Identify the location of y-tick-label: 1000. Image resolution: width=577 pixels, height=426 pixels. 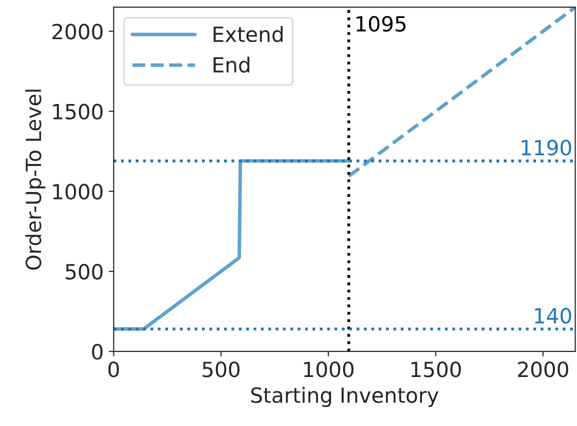
(78, 192).